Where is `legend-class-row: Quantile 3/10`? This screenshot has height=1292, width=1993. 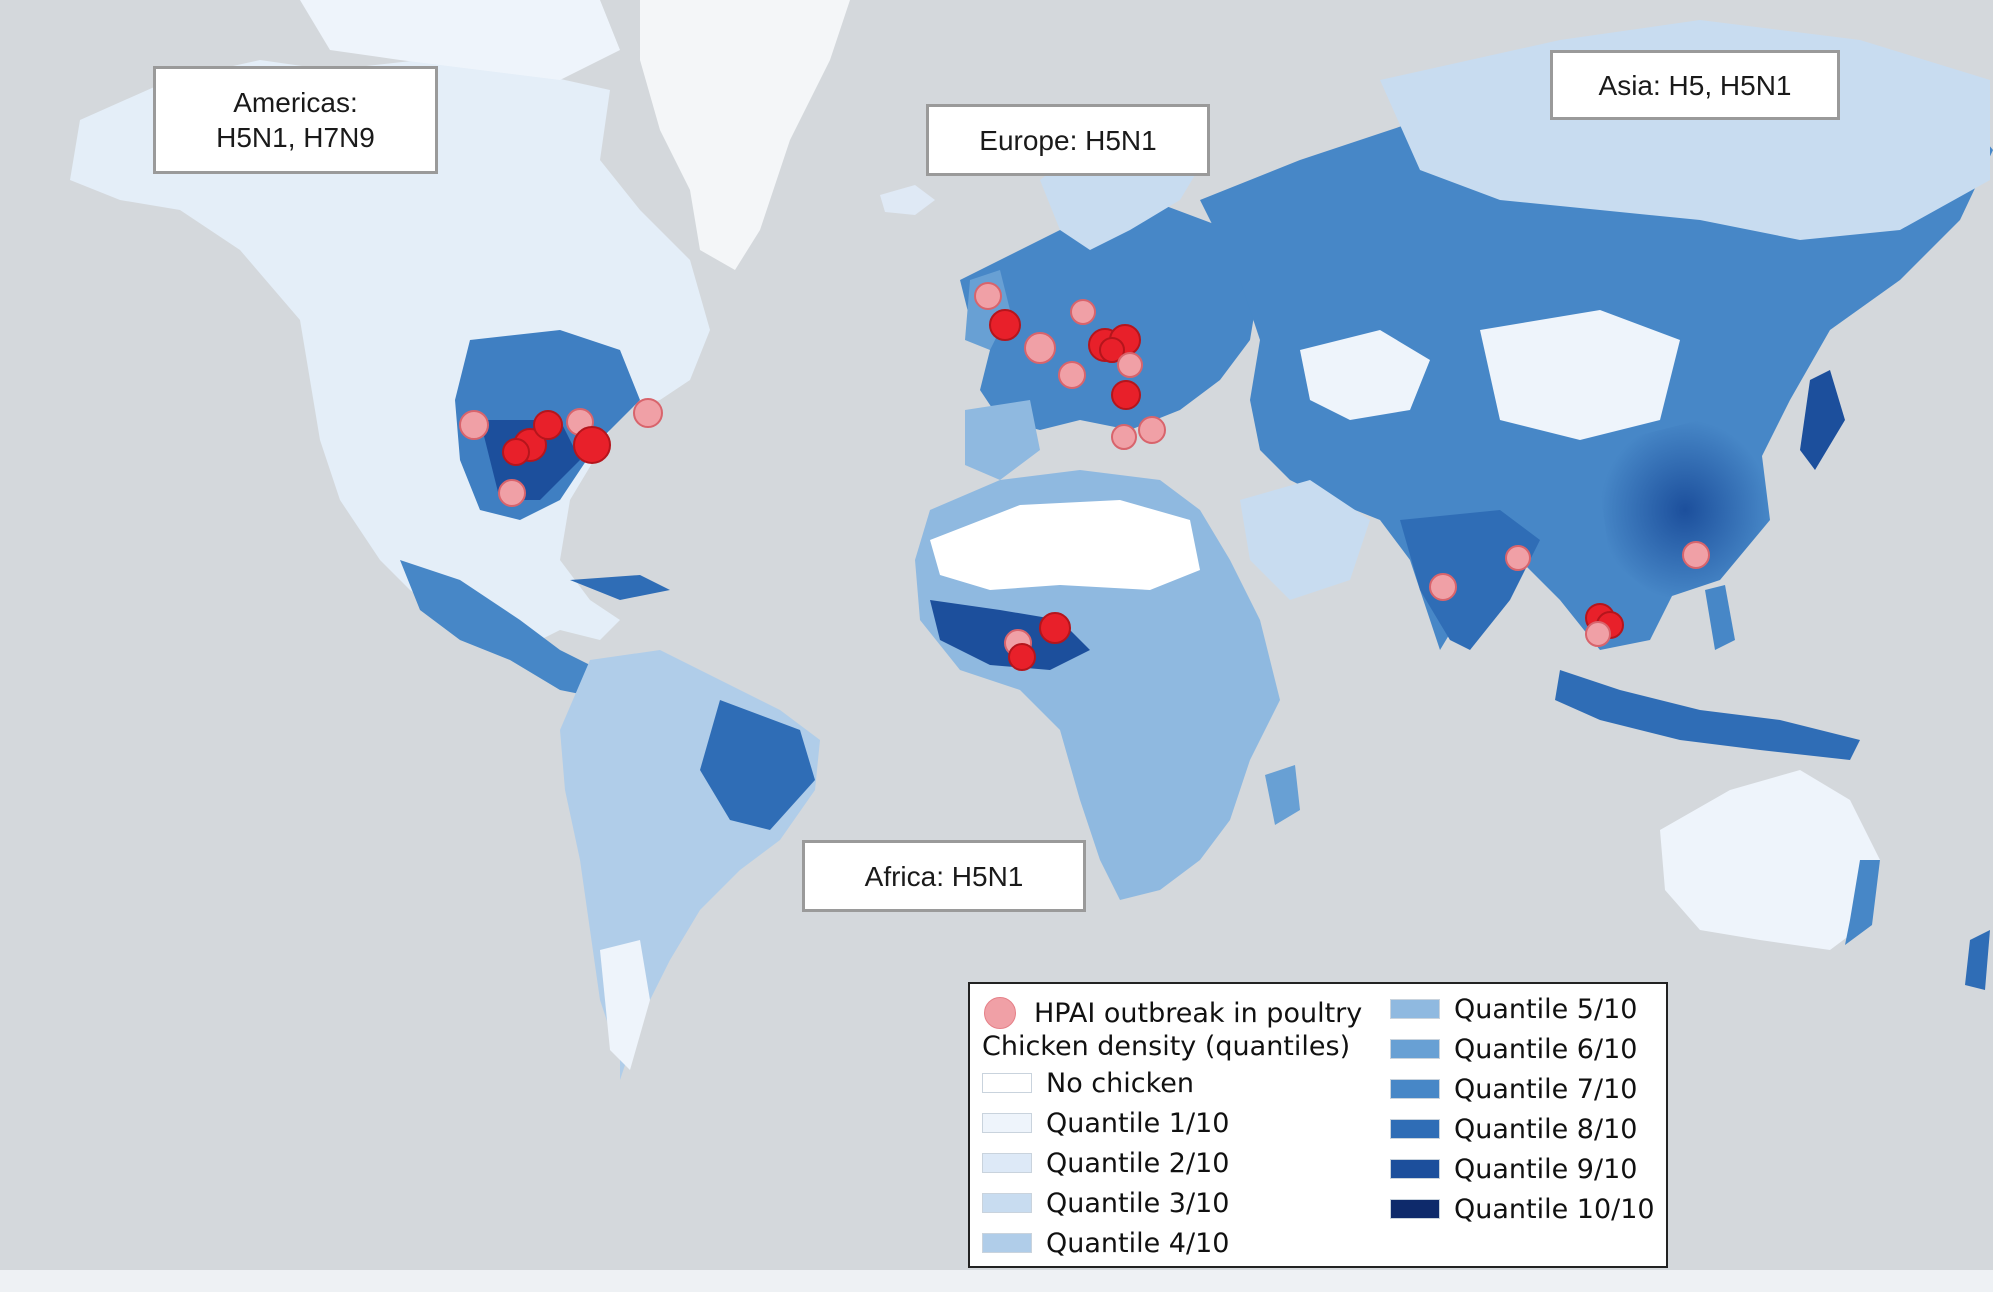
legend-class-row: Quantile 3/10 is located at coordinates (1105, 1203).